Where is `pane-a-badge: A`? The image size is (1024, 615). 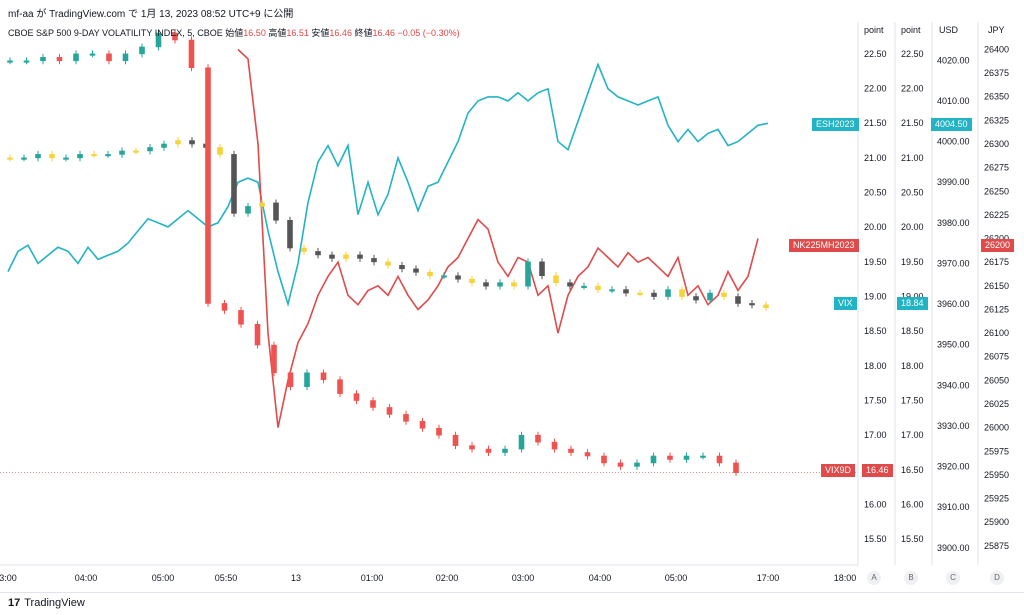 pane-a-badge: A is located at coordinates (874, 578).